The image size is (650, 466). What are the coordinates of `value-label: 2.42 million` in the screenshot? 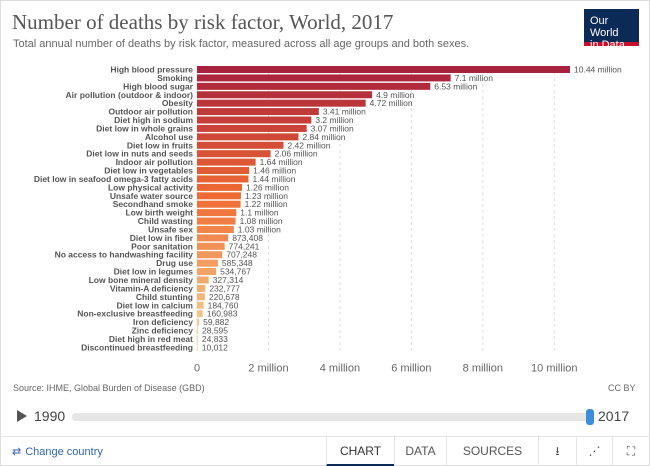 It's located at (308, 145).